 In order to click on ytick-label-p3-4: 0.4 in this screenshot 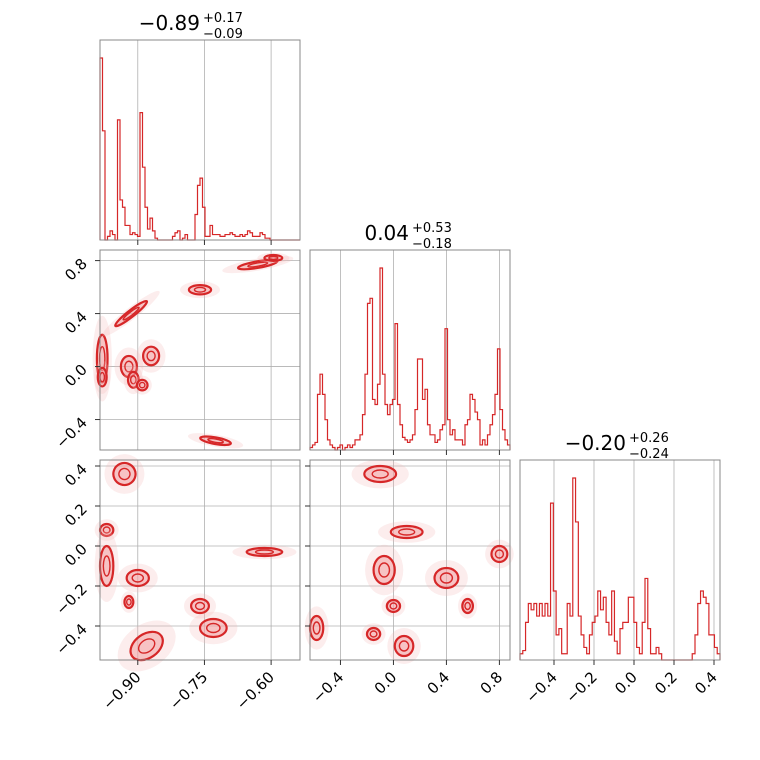, I will do `click(76, 475)`.